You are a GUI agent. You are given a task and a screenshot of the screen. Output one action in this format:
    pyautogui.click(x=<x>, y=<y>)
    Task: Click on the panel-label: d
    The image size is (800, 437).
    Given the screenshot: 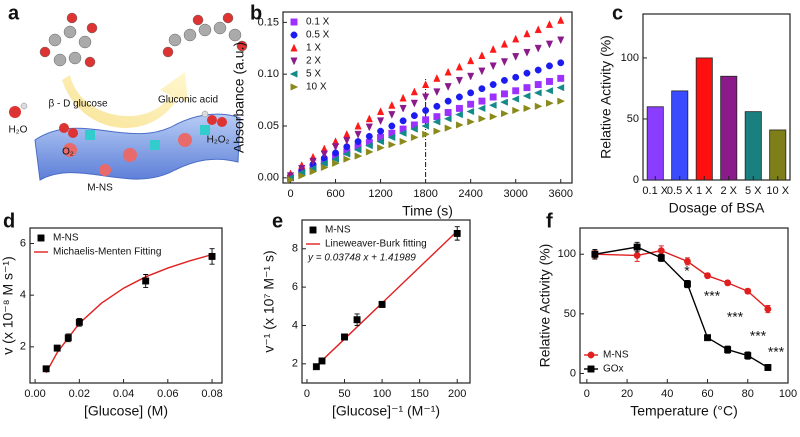 What is the action you would take?
    pyautogui.click(x=9, y=221)
    